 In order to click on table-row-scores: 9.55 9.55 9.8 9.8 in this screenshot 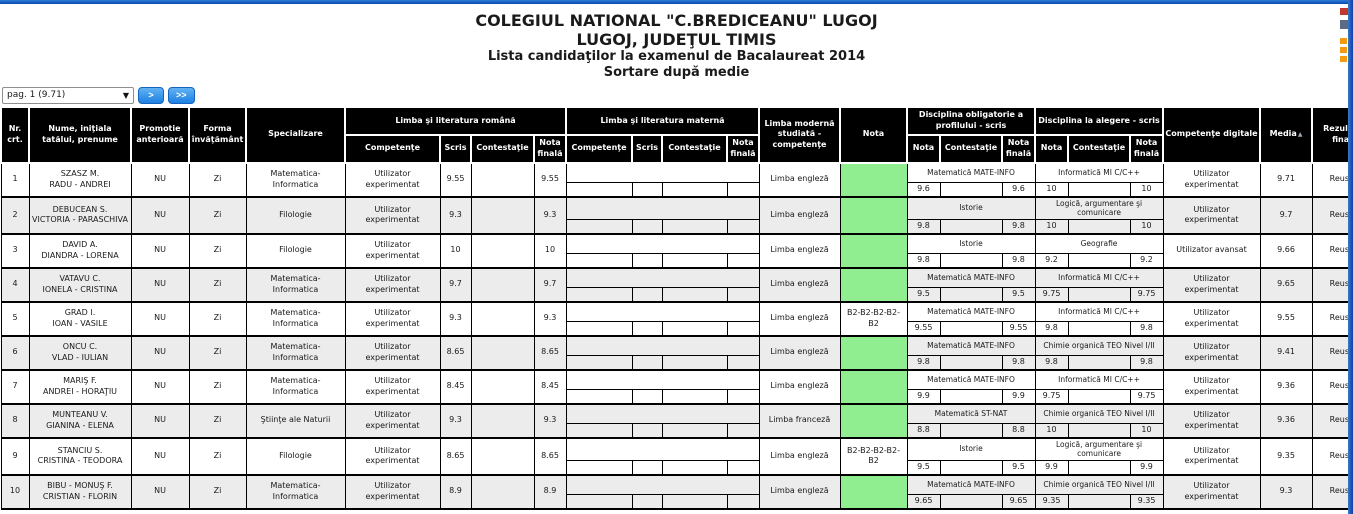, I will do `click(677, 329)`.